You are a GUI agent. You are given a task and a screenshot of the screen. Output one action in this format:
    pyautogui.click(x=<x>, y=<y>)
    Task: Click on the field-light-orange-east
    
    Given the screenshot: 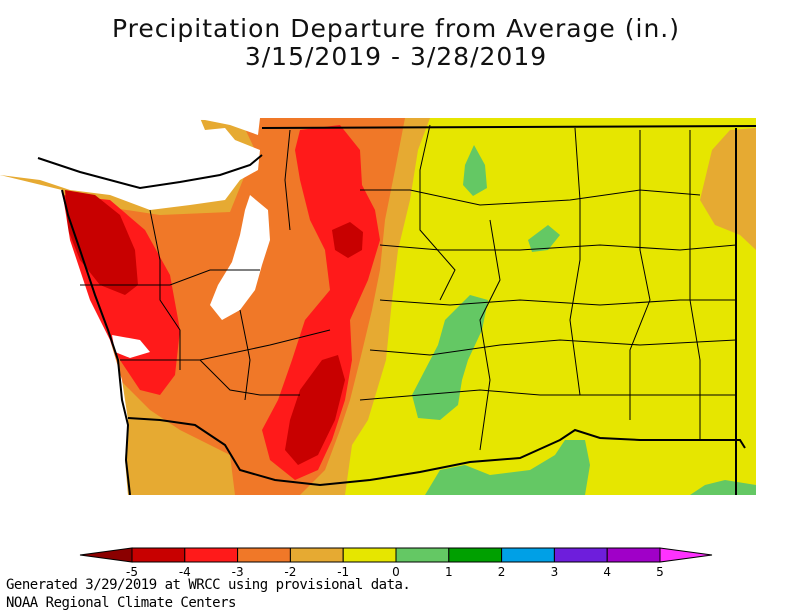 What is the action you would take?
    pyautogui.click(x=728, y=189)
    